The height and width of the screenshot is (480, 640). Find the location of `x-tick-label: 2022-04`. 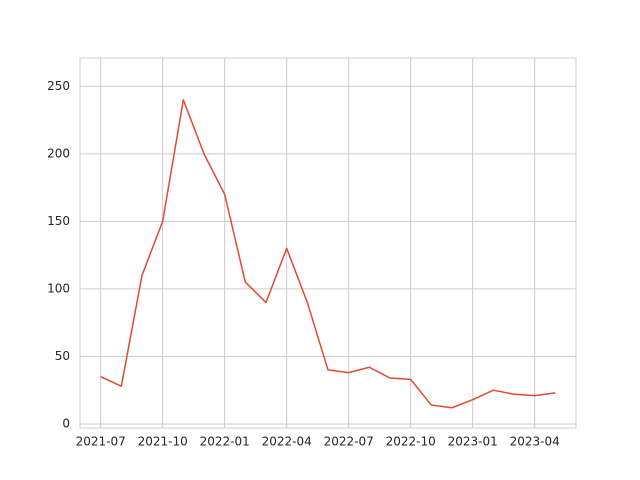

x-tick-label: 2022-04 is located at coordinates (287, 442).